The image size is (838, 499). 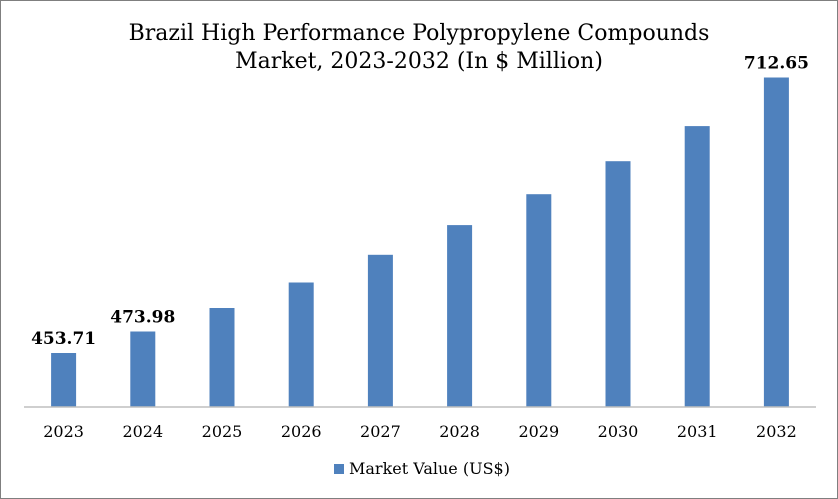 I want to click on x-tick-label-2026: 2026, so click(x=301, y=431).